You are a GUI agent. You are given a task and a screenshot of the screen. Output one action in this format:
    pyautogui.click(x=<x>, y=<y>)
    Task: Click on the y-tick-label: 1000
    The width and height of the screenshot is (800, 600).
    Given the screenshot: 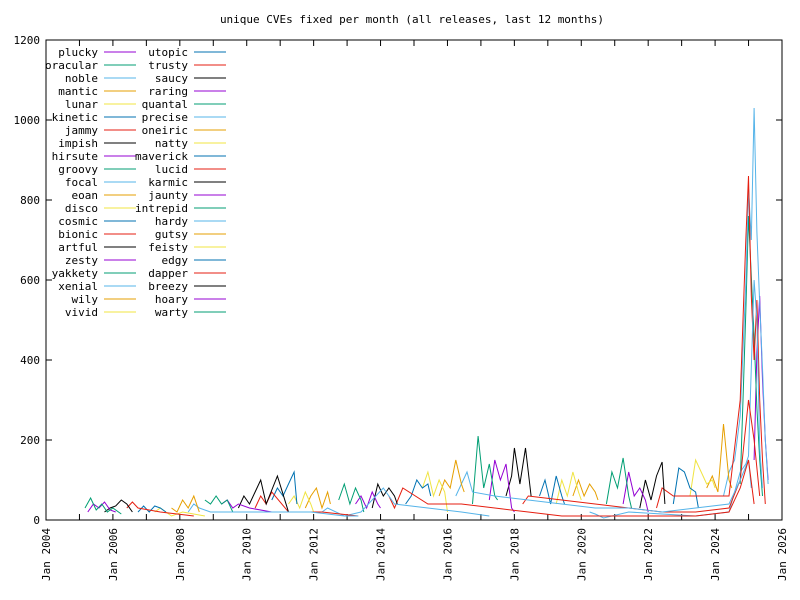 What is the action you would take?
    pyautogui.click(x=27, y=120)
    